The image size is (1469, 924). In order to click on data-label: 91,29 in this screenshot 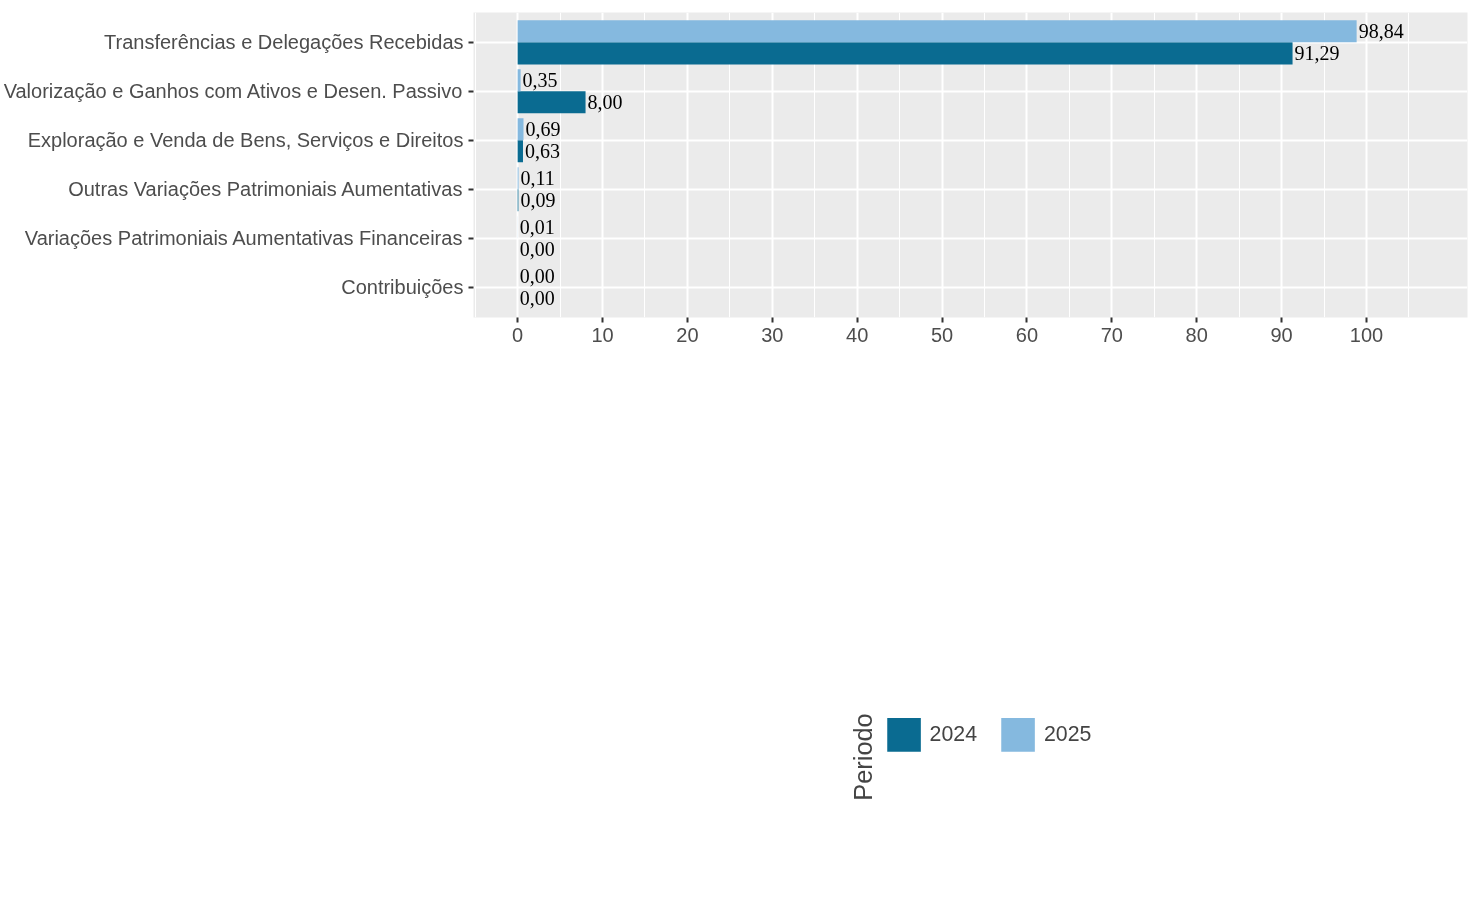, I will do `click(1317, 53)`.